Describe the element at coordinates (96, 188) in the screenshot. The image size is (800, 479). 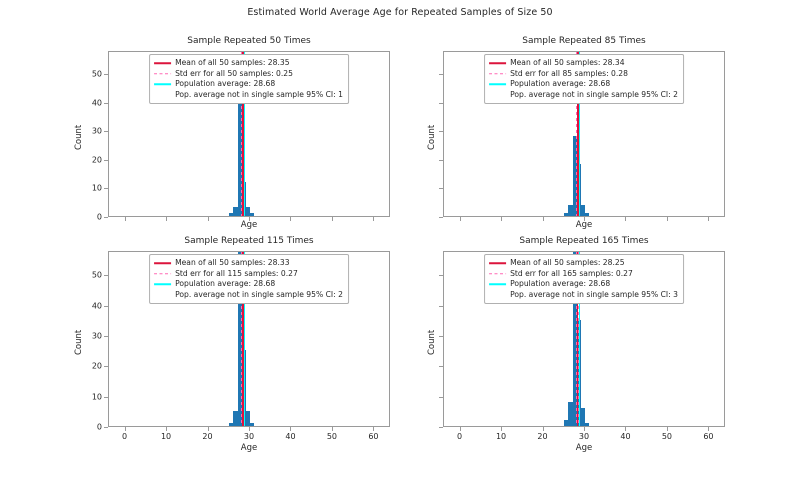
I see `y-tick-label: 10` at that location.